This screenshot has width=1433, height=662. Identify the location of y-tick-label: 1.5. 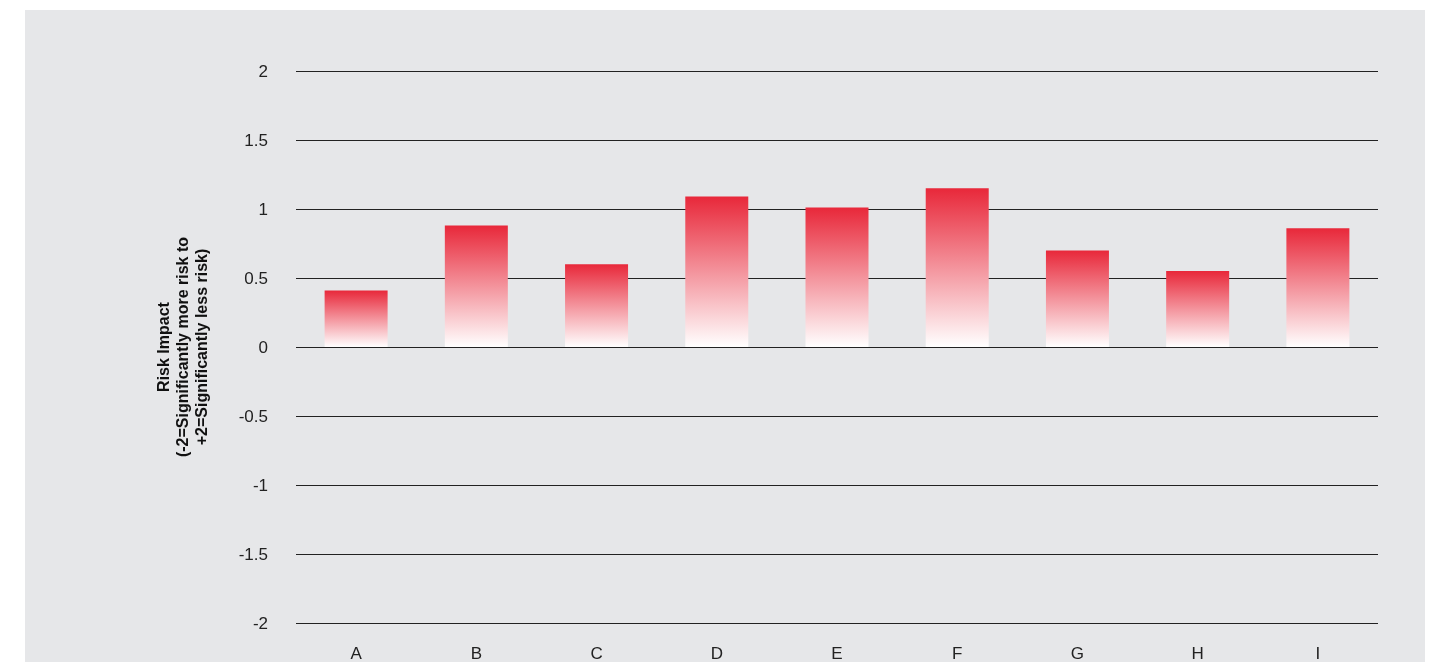
(256, 140).